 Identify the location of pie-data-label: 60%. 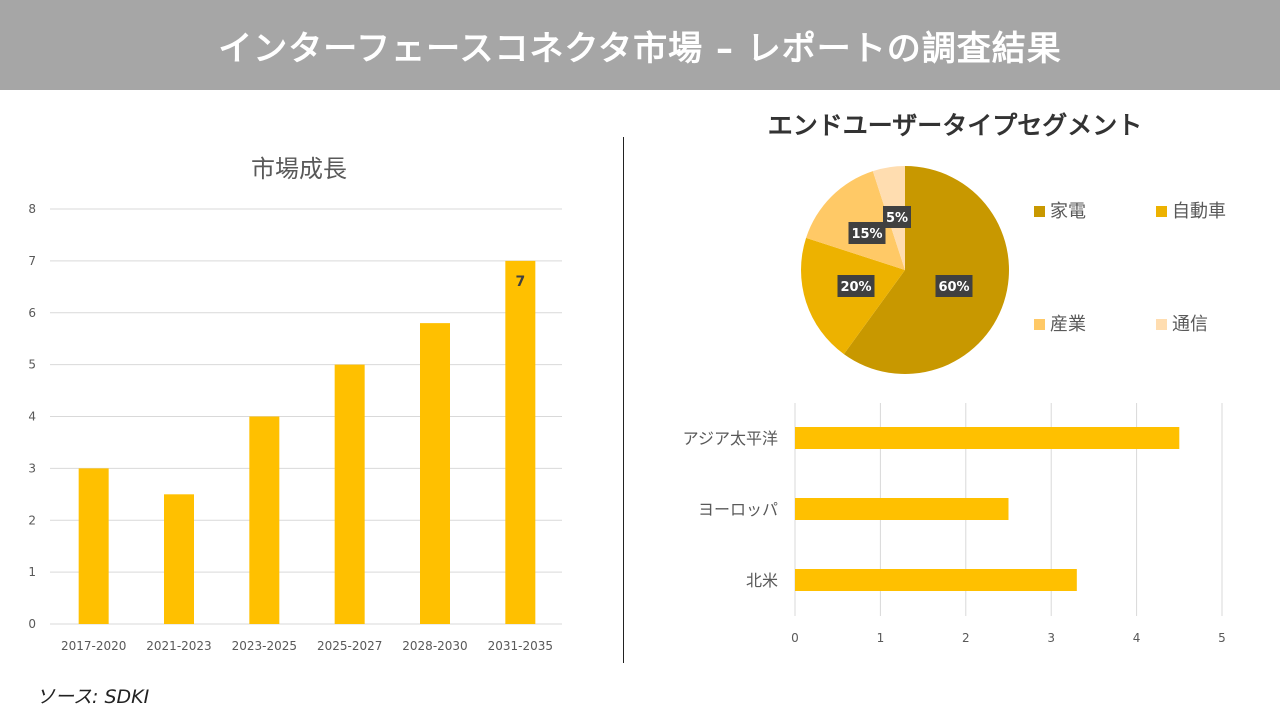
(953, 287).